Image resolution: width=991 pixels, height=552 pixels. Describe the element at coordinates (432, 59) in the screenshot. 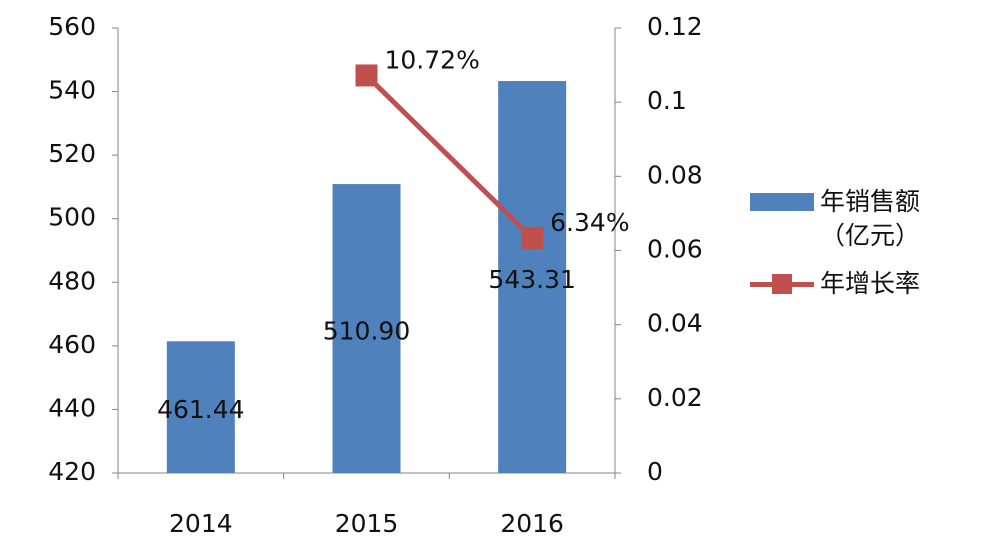

I see `line-value-label: 10.72%` at that location.